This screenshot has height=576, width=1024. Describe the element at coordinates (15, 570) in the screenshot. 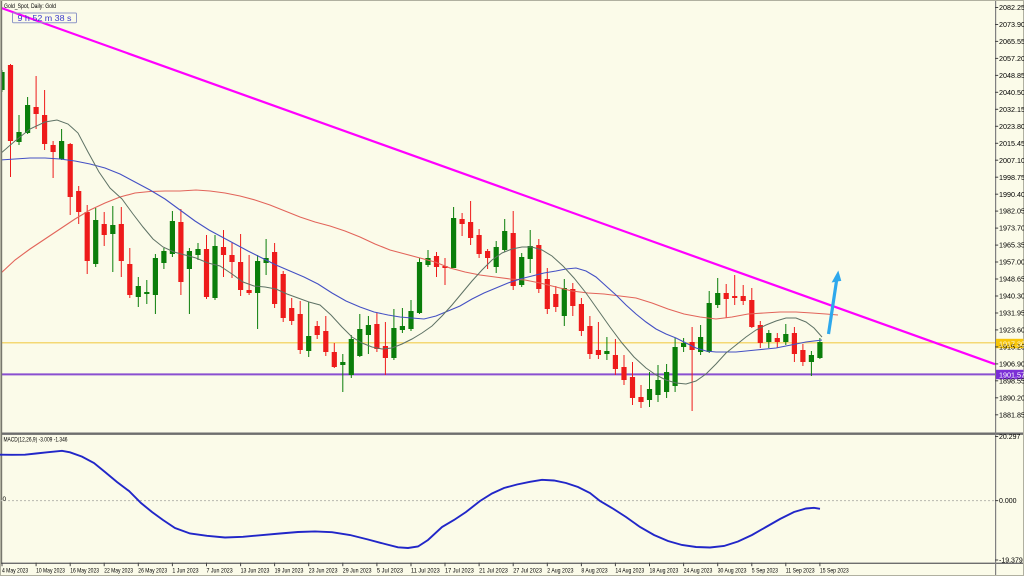

I see `svg-text: 4 May 2023` at that location.